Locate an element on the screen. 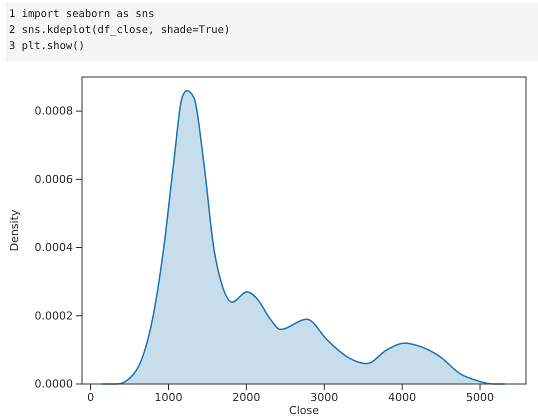  y-tick-label: 0.0004 is located at coordinates (53, 247).